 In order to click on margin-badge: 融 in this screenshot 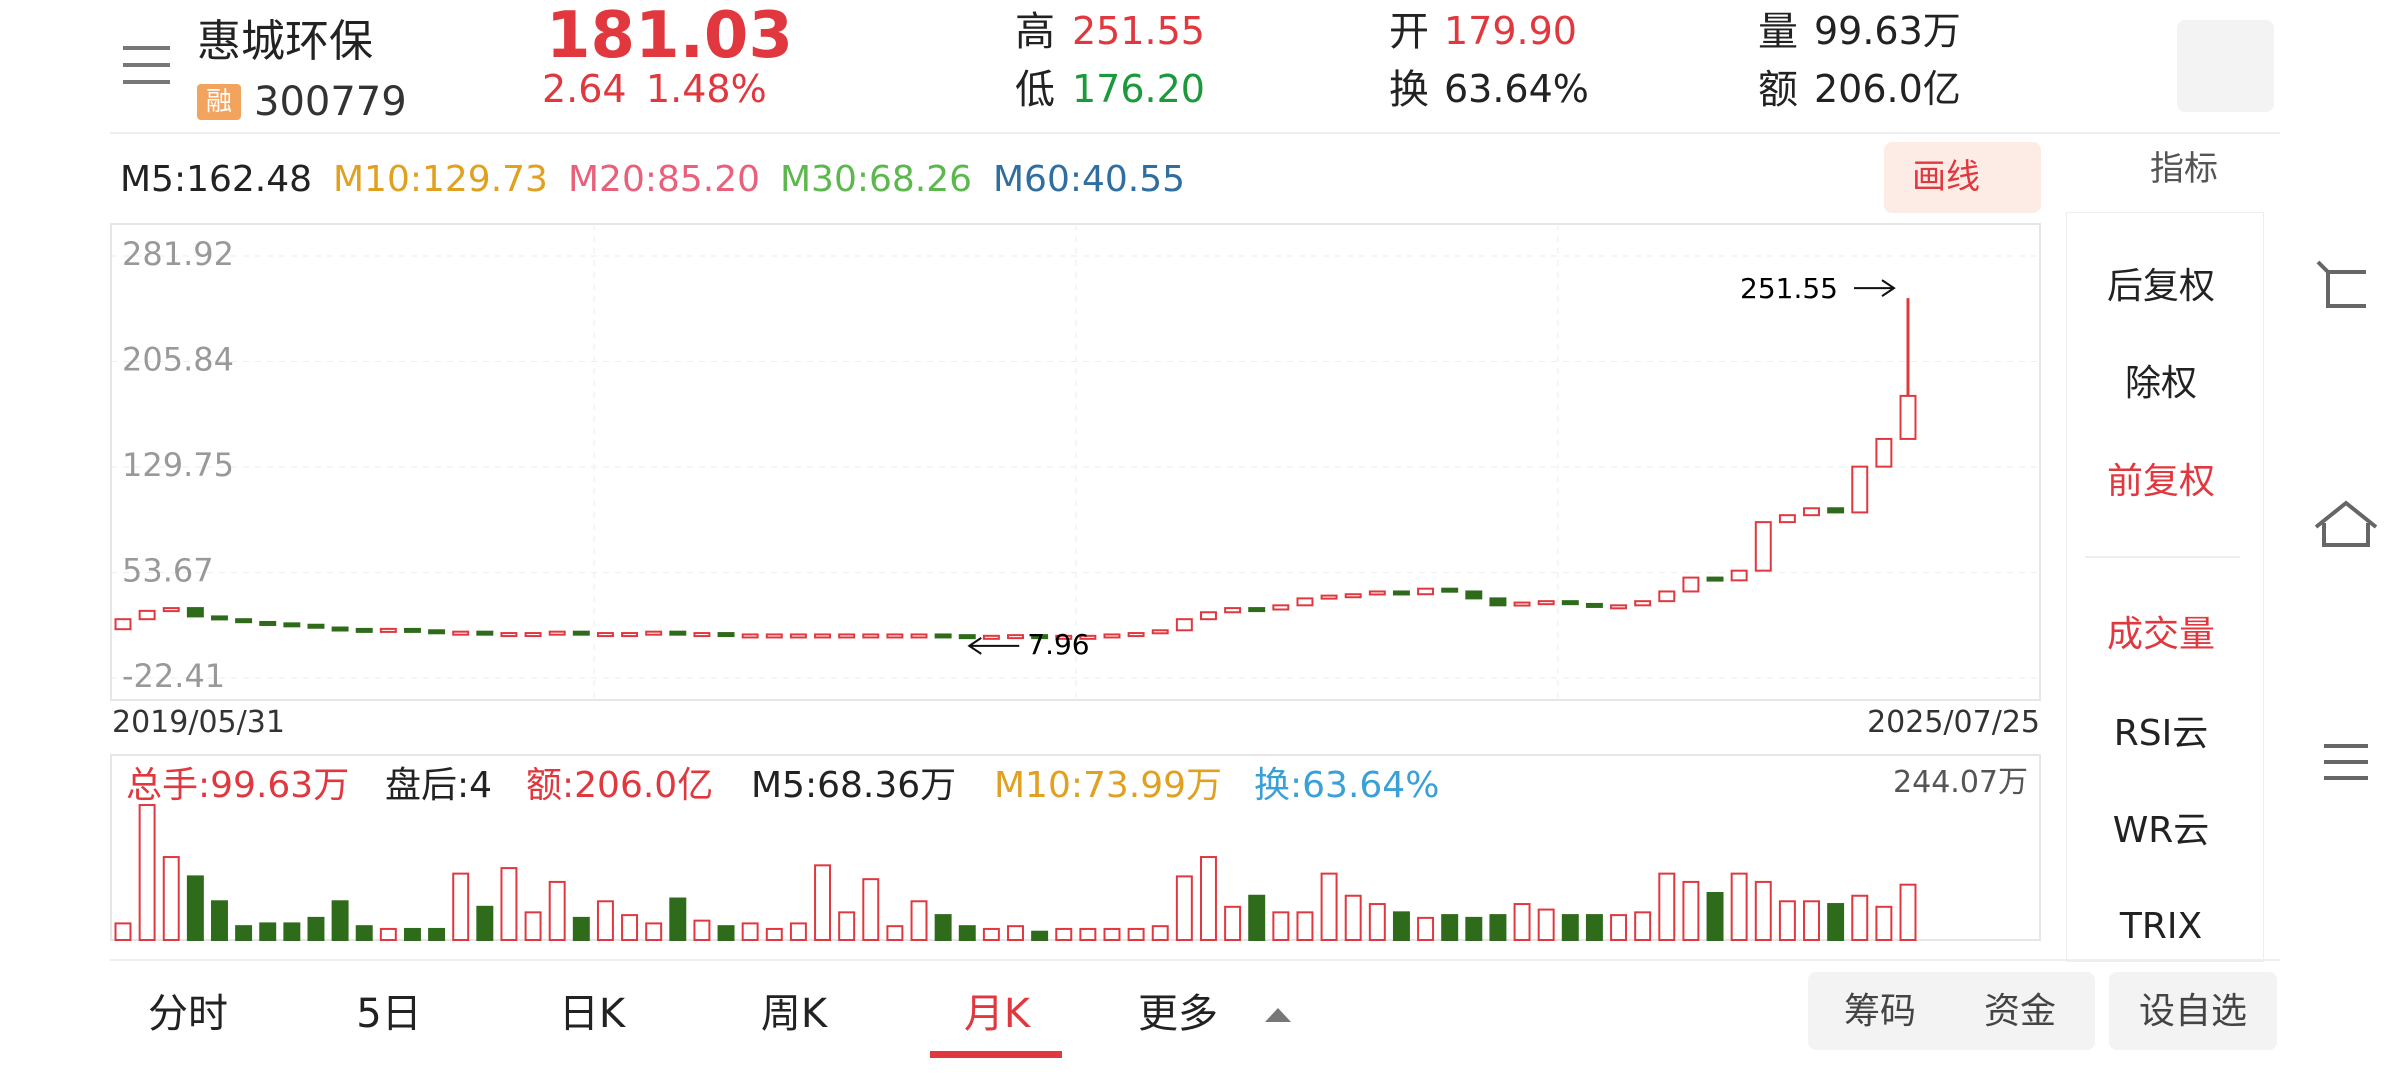, I will do `click(219, 102)`.